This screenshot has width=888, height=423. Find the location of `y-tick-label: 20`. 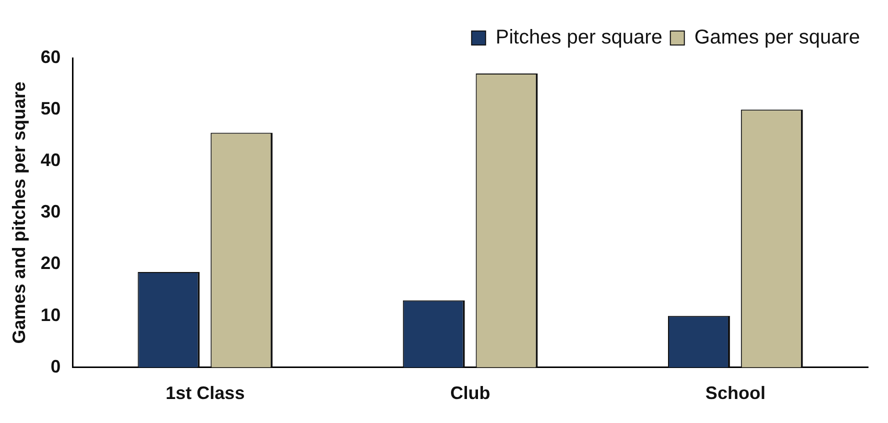

y-tick-label: 20 is located at coordinates (50, 263).